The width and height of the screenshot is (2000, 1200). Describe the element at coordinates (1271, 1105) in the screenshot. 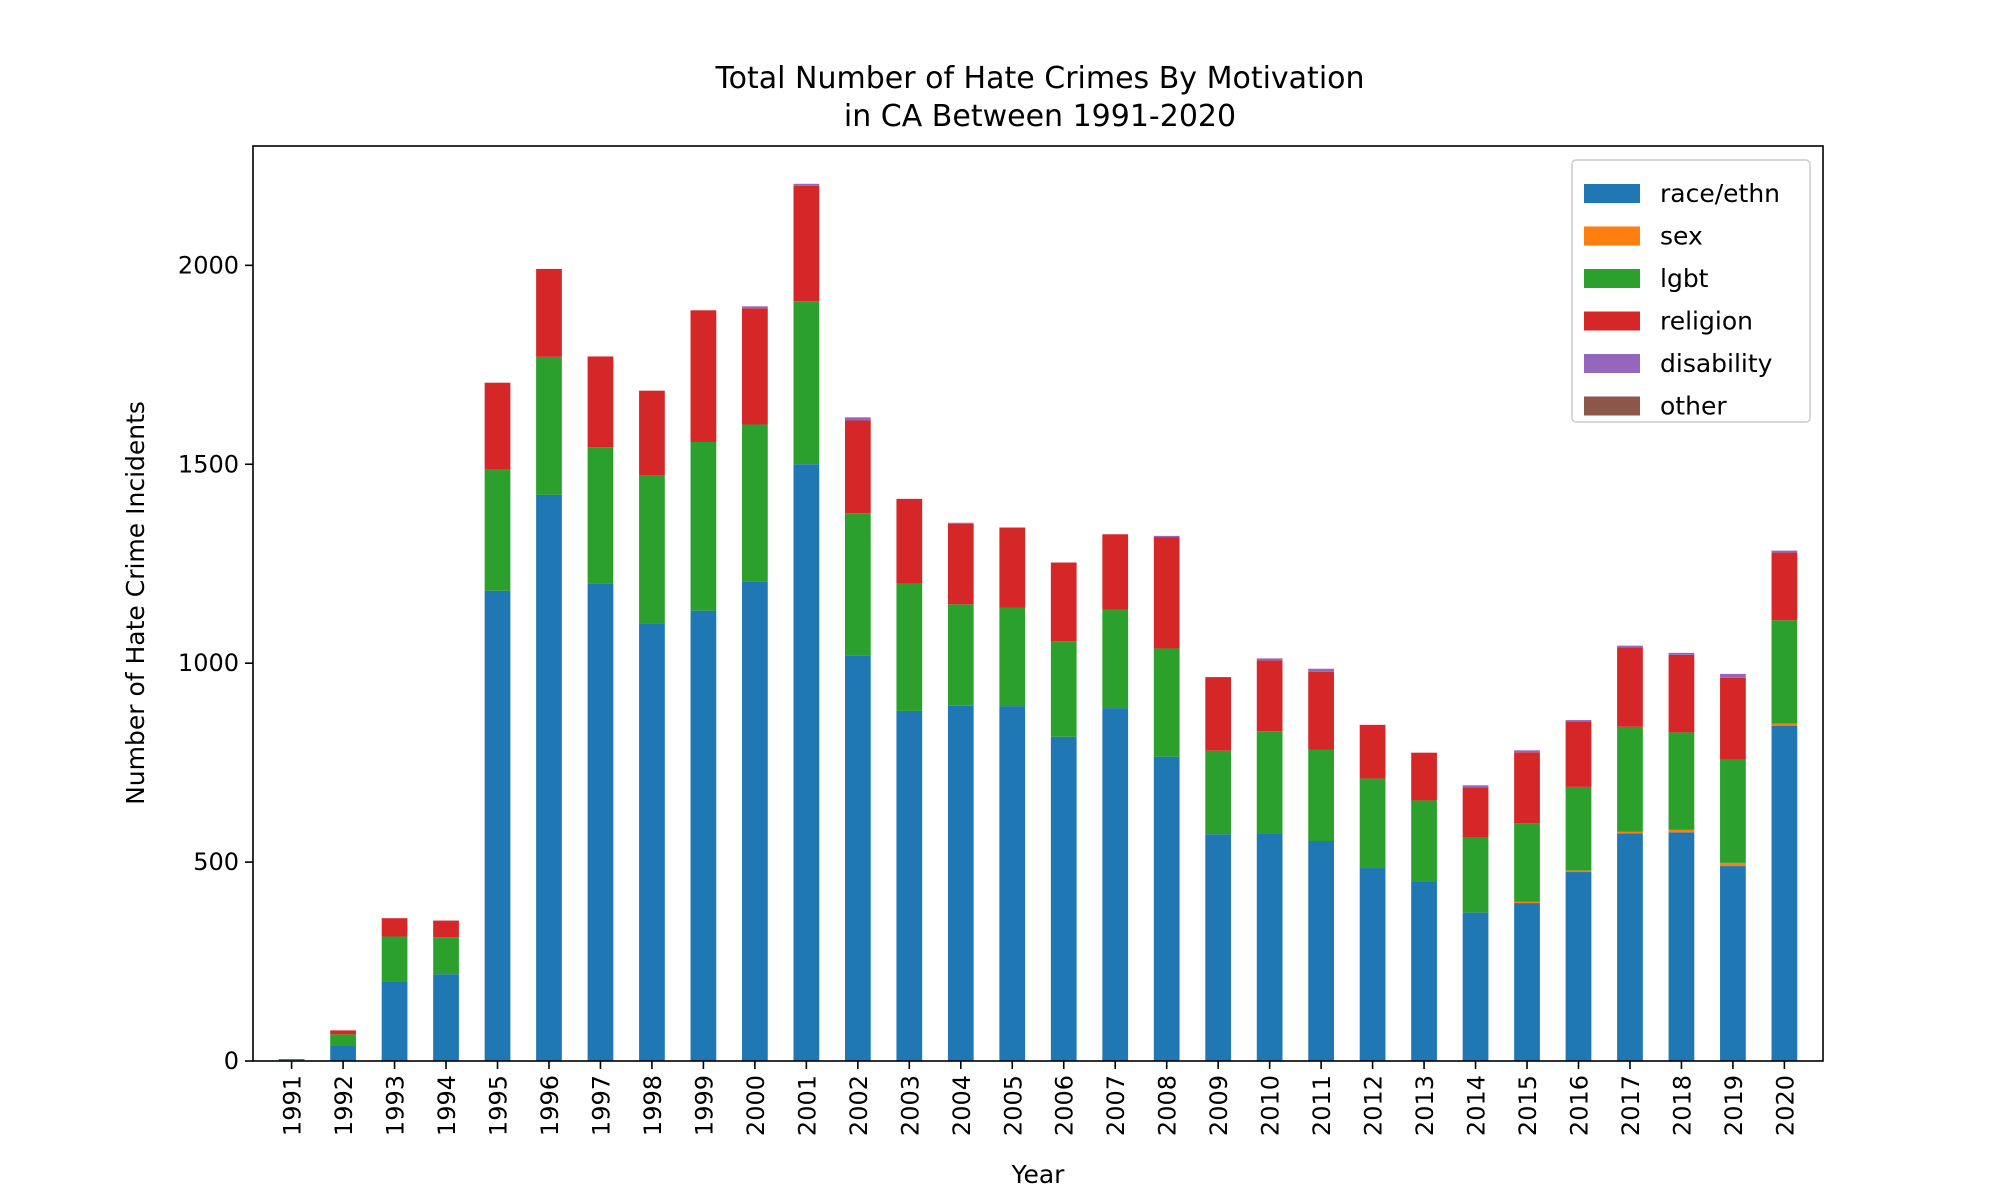

I see `x-tick-label-2010: 2010` at that location.